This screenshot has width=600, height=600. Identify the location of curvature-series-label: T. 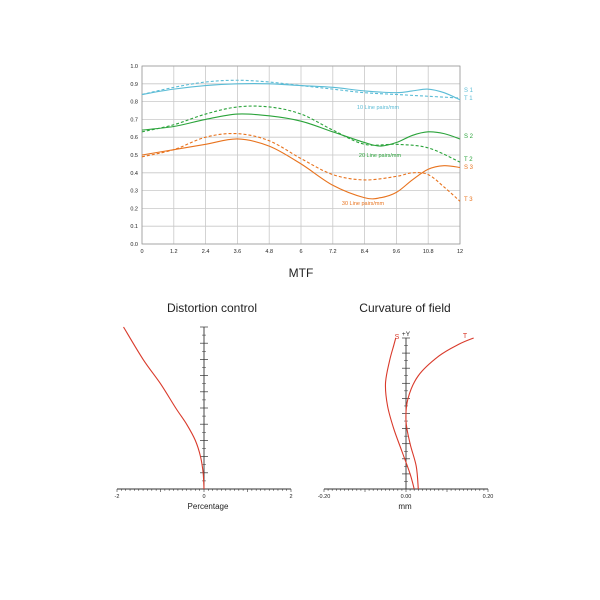
(465, 336).